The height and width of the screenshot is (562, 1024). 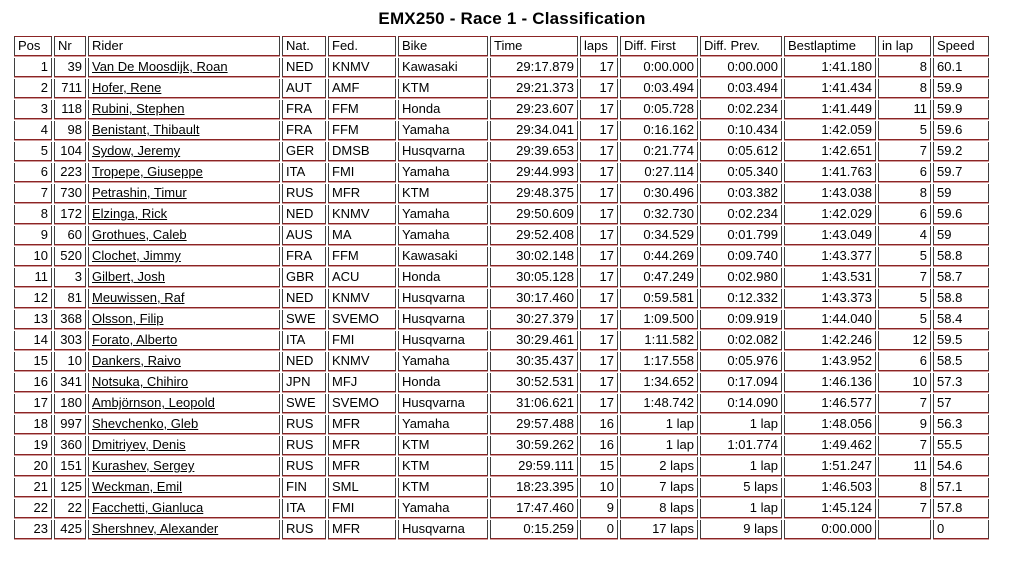 I want to click on cell-time: 30:59.262, so click(x=534, y=445).